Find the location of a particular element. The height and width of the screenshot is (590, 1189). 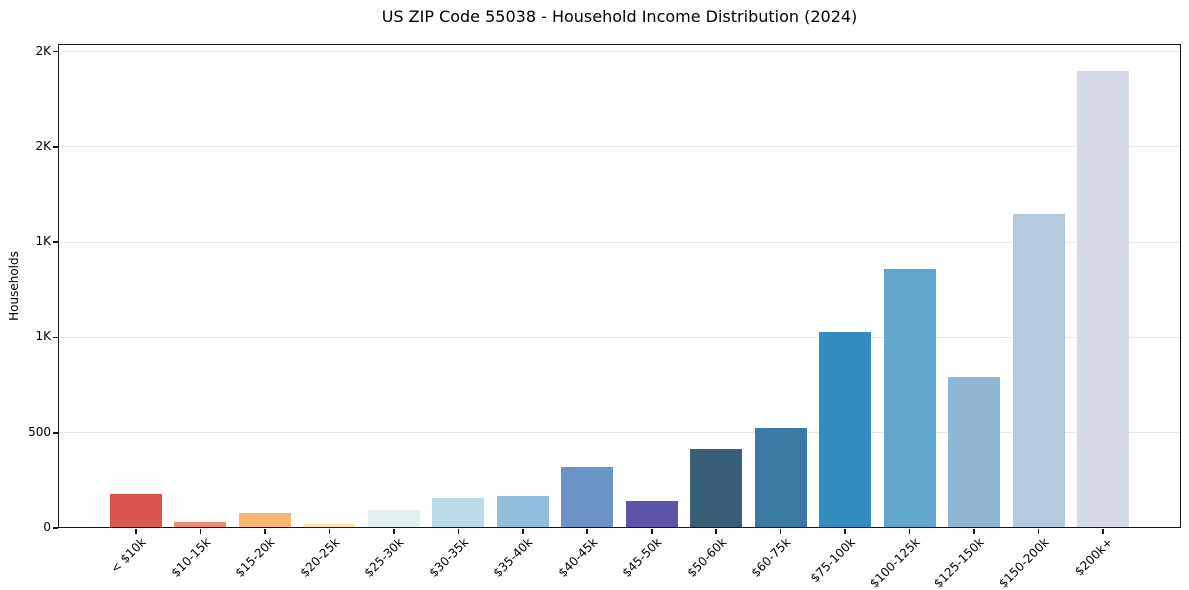

x-tick-label: $45-50k is located at coordinates (642, 557).